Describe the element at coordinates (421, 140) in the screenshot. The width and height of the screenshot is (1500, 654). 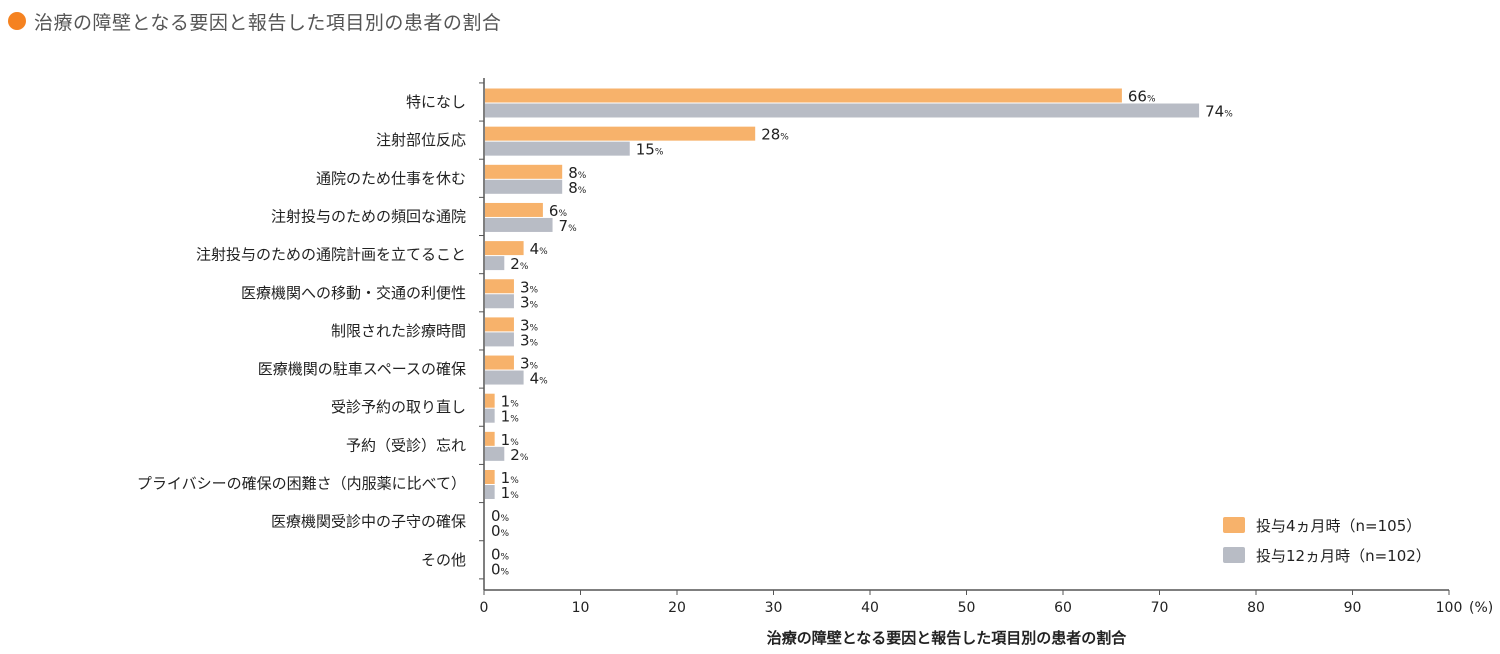
I see `category-label: 注射部位反応` at that location.